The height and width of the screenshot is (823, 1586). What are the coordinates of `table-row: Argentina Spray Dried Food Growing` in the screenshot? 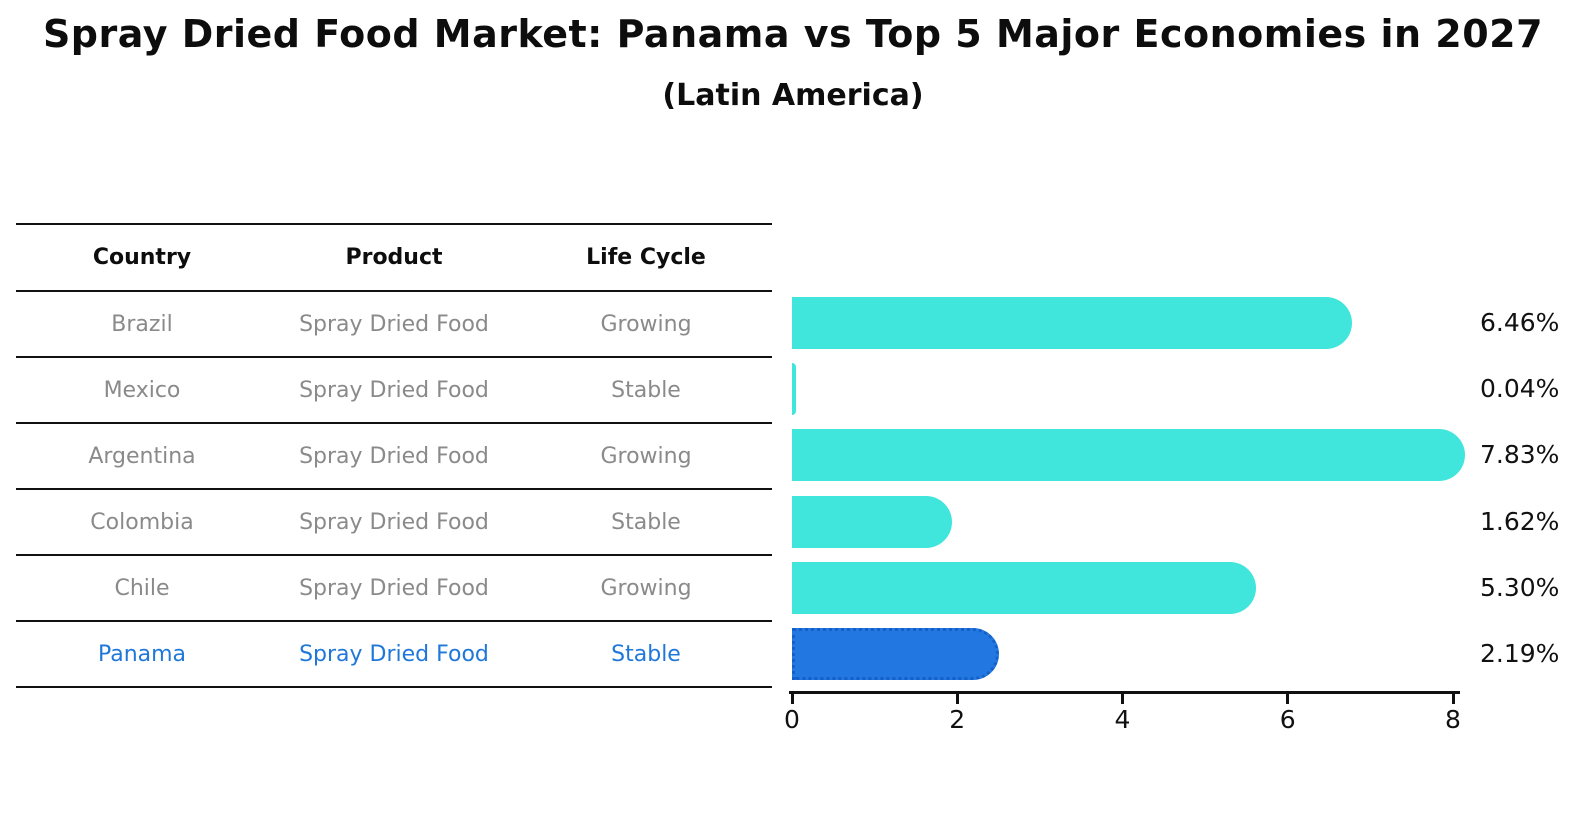 It's located at (394, 457).